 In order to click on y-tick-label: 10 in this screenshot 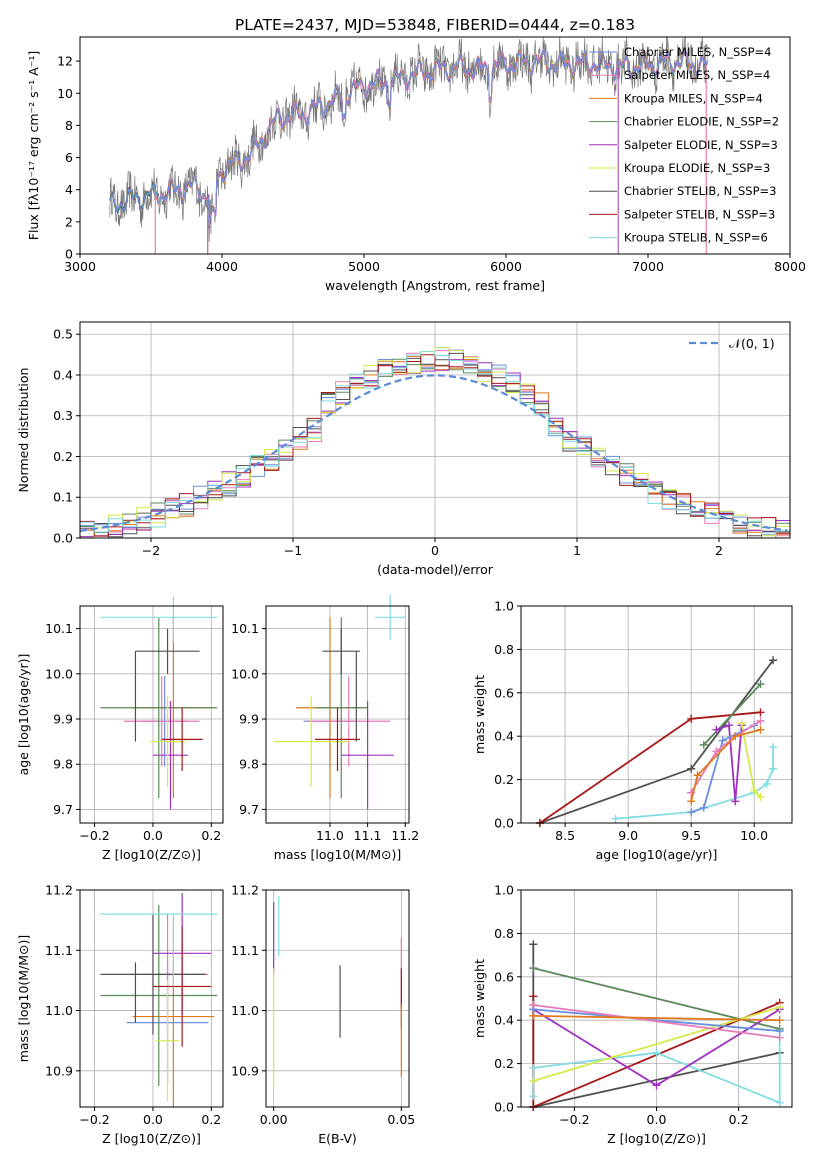, I will do `click(65, 93)`.